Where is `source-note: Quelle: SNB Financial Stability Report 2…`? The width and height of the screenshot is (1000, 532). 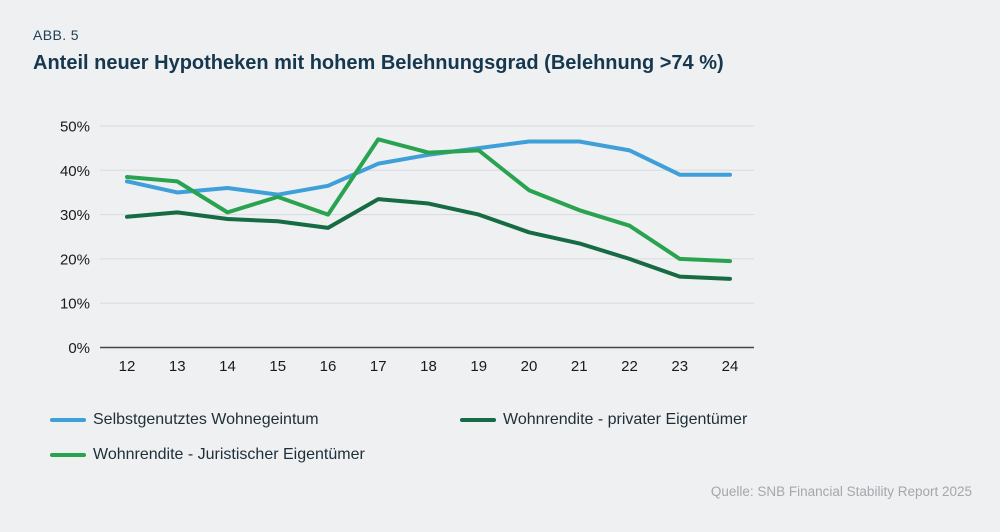
source-note: Quelle: SNB Financial Stability Report 2… is located at coordinates (841, 491).